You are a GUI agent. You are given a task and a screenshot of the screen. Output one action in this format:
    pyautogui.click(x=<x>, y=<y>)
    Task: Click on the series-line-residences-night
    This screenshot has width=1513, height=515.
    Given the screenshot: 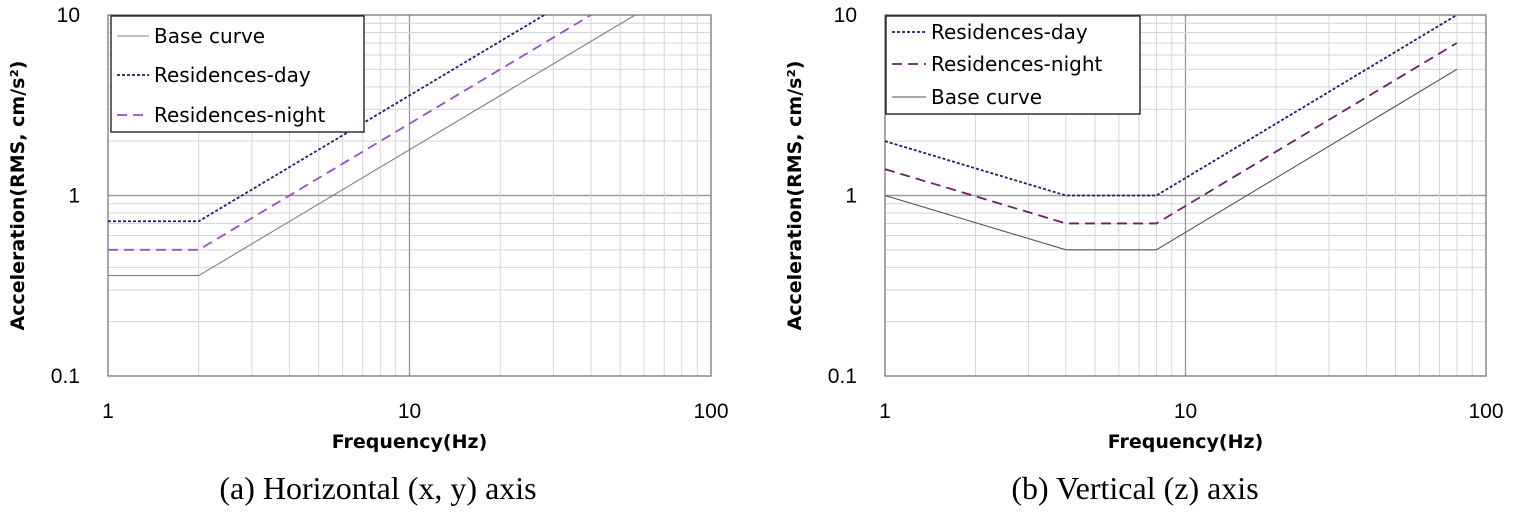 What is the action you would take?
    pyautogui.click(x=1171, y=133)
    